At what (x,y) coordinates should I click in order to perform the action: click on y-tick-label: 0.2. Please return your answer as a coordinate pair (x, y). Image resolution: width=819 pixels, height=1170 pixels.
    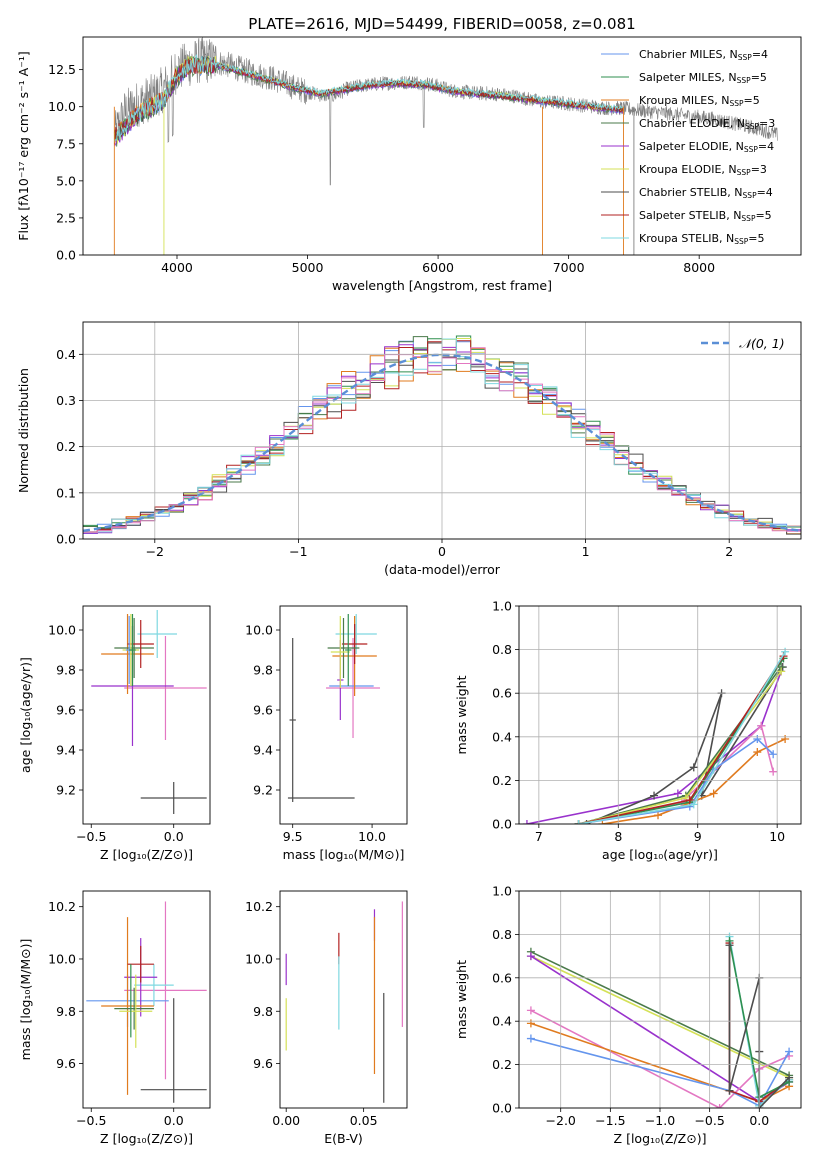
    Looking at the image, I should click on (502, 780).